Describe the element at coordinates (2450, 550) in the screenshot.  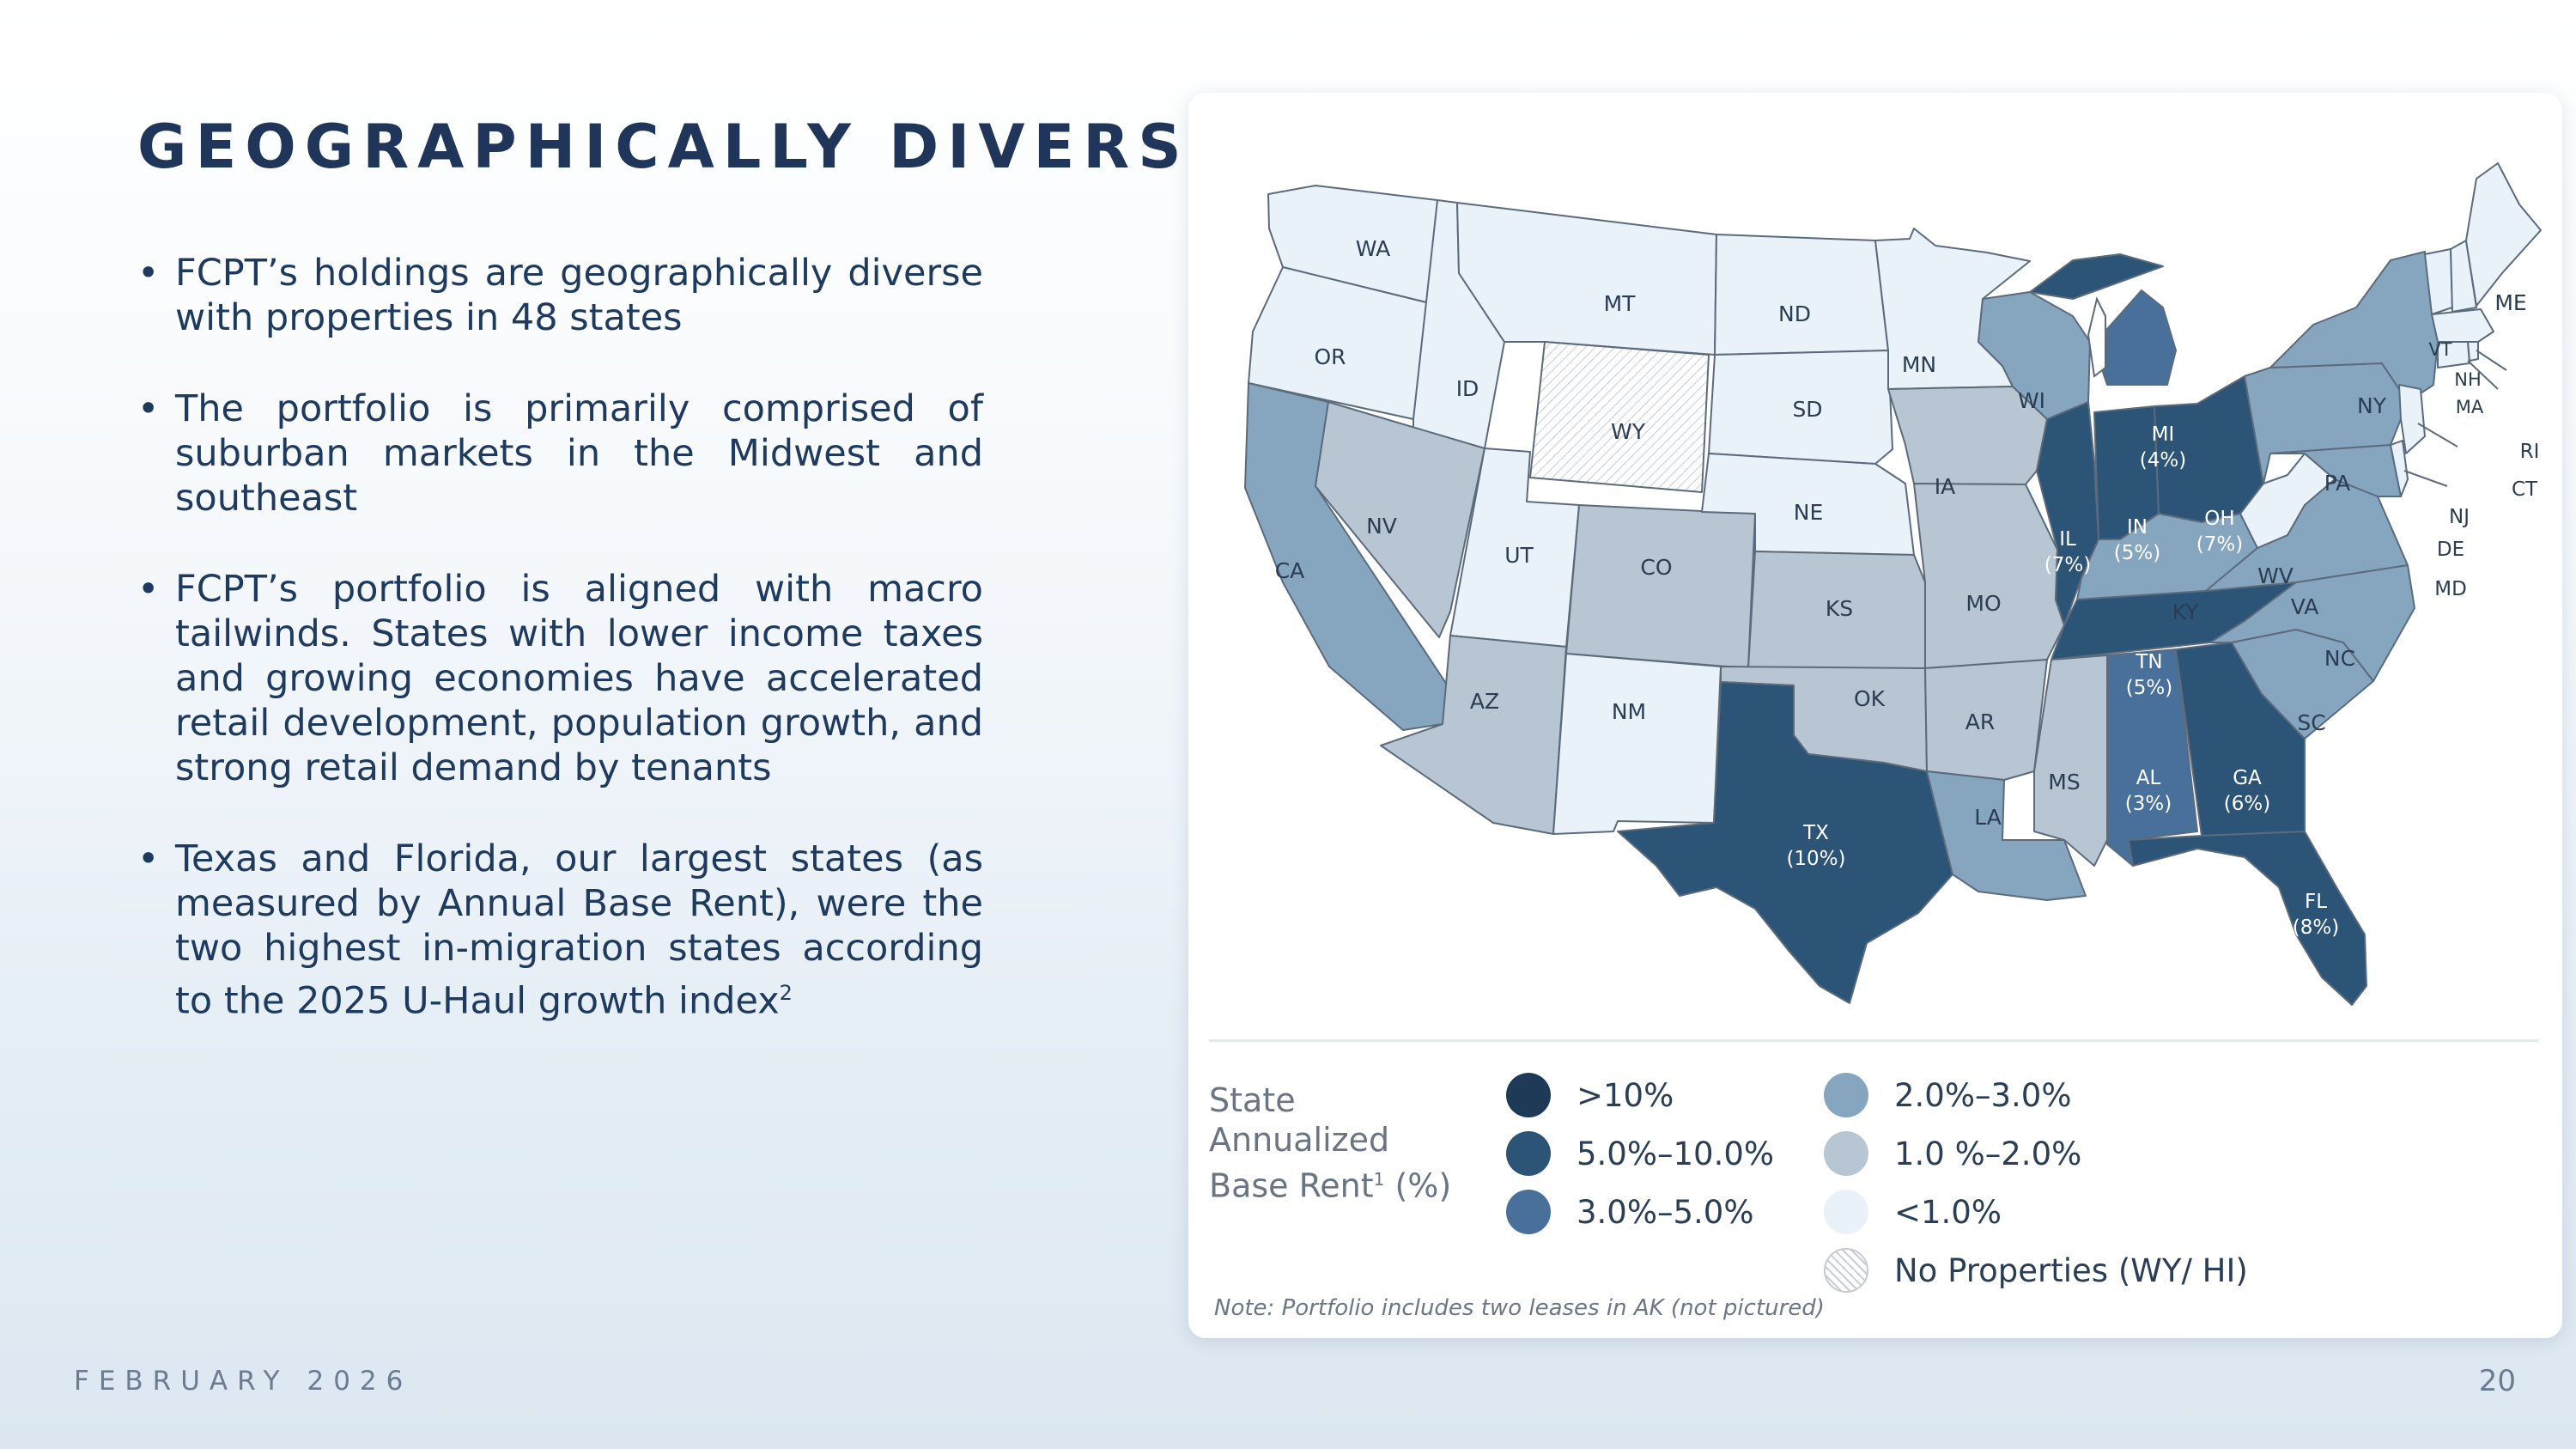
I see `map-label: DE` at that location.